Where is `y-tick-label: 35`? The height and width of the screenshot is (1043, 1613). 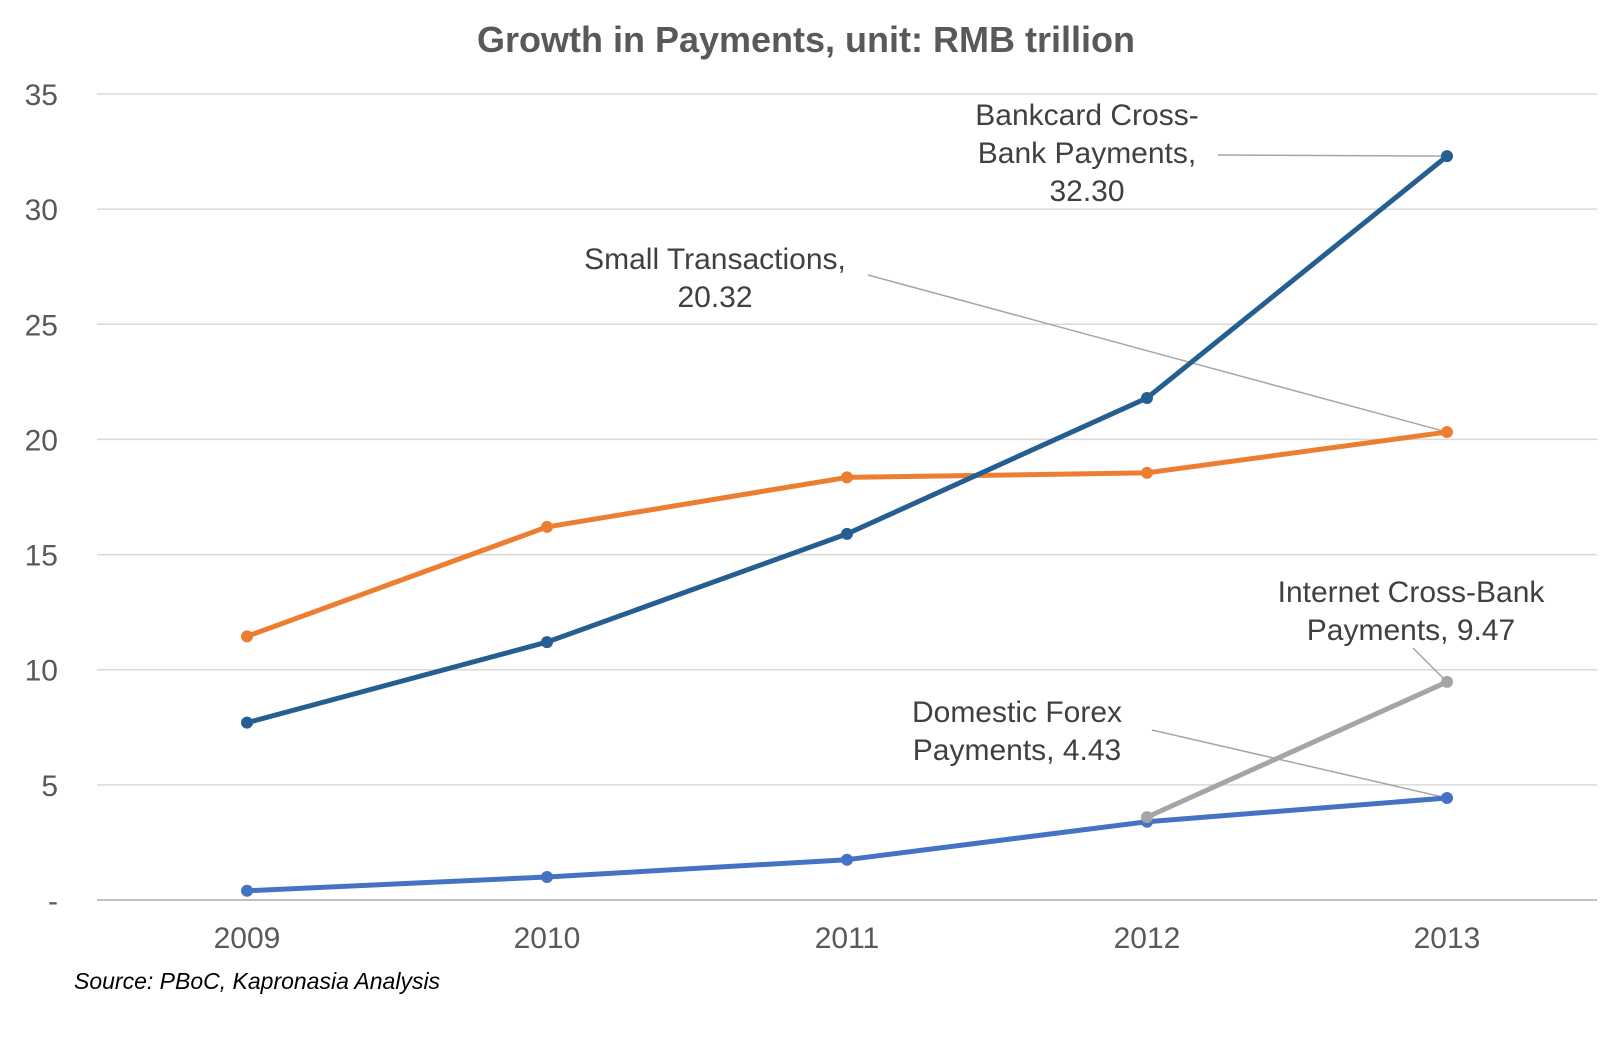
y-tick-label: 35 is located at coordinates (41, 95).